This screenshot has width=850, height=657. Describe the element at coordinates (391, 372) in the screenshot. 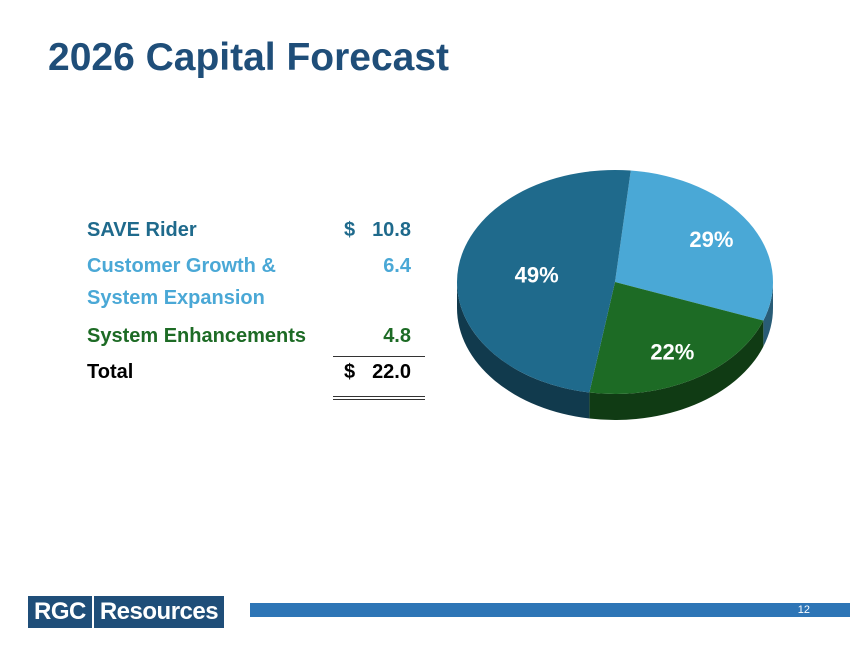

I see `row-amount: 22.0` at that location.